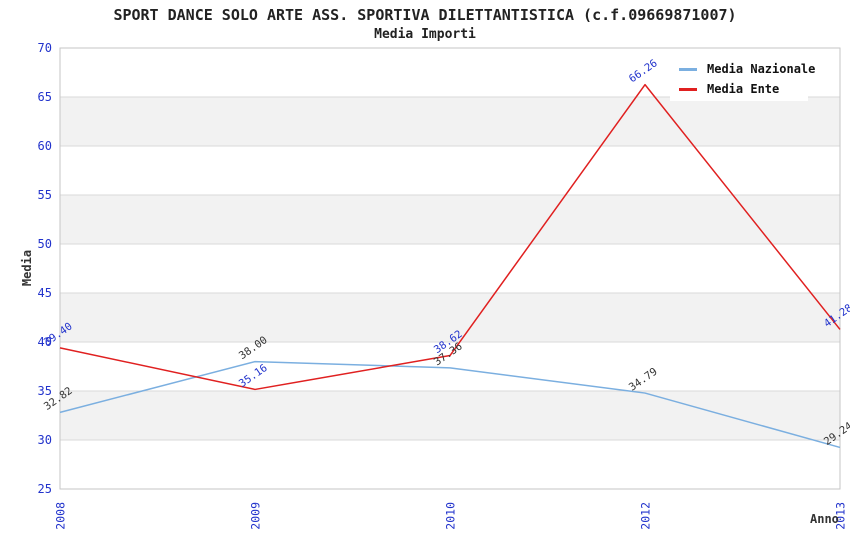 Image resolution: width=850 pixels, height=550 pixels. What do you see at coordinates (824, 519) in the screenshot?
I see `x-axis-title: Anno` at bounding box center [824, 519].